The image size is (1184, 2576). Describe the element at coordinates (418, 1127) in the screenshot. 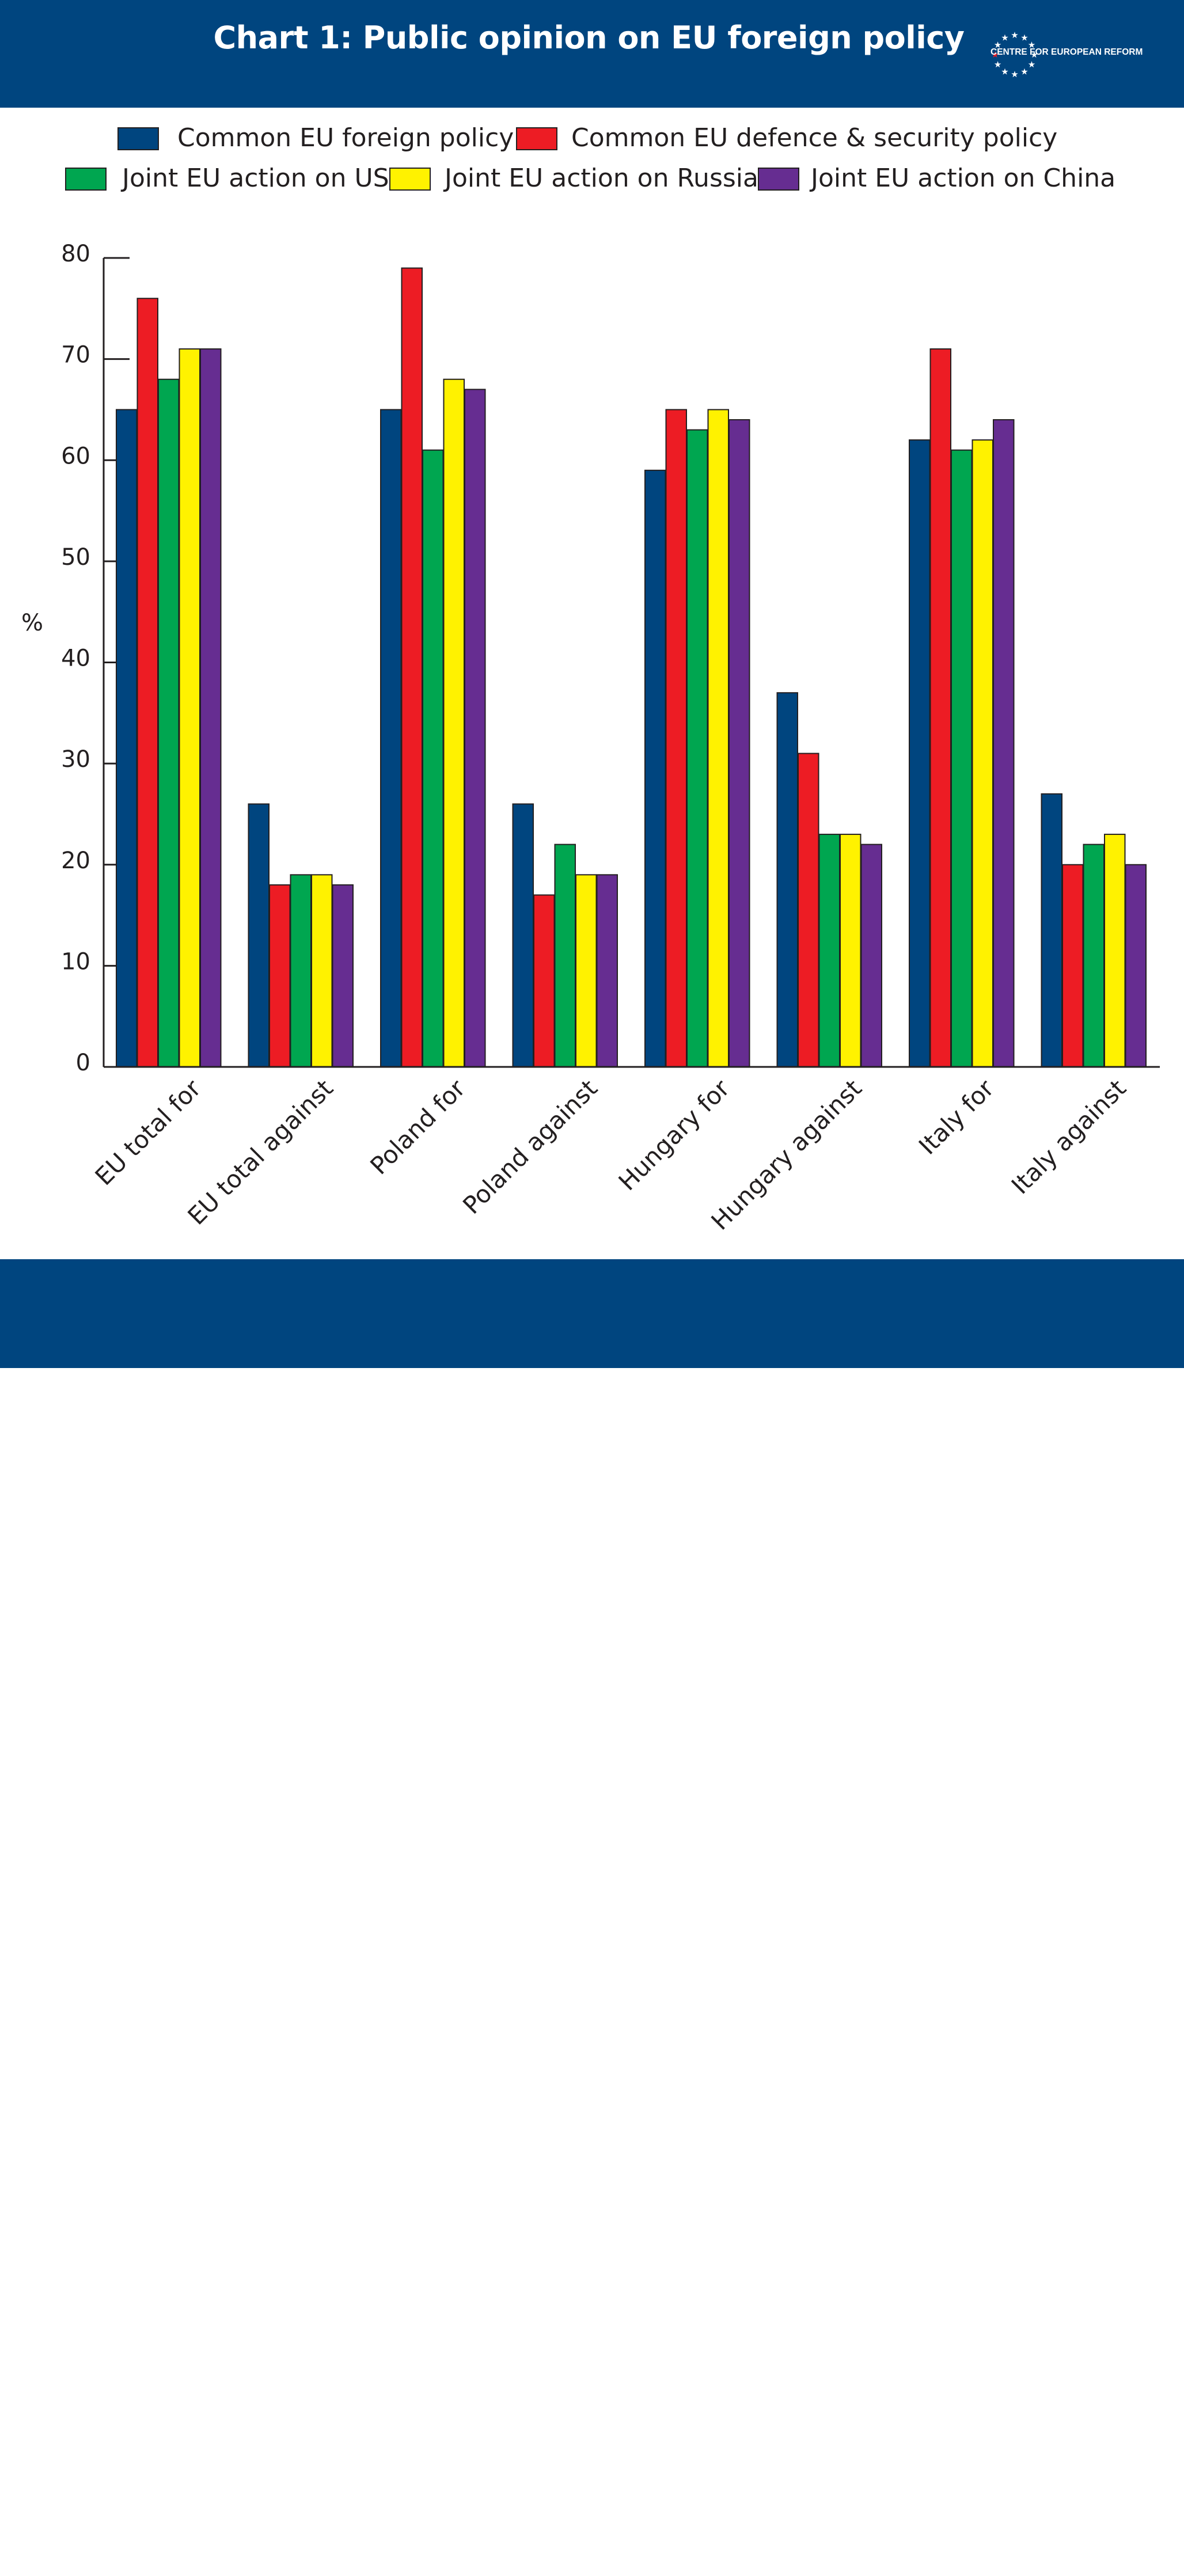

I see `x-category-label: Poland for` at that location.